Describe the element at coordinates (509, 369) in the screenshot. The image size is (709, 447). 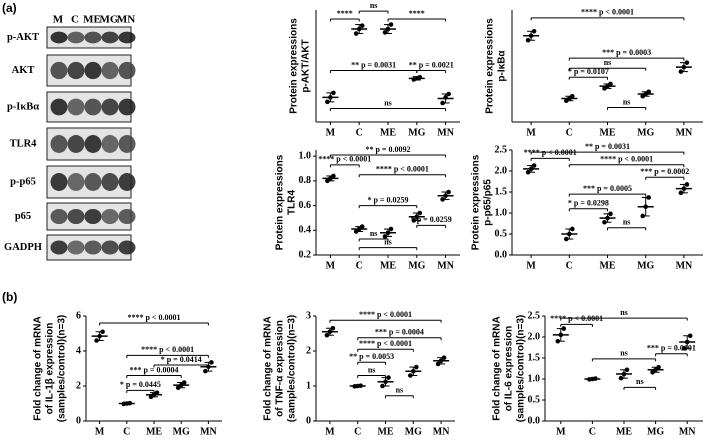
I see `y-axis-label: of IL-6 expression` at that location.